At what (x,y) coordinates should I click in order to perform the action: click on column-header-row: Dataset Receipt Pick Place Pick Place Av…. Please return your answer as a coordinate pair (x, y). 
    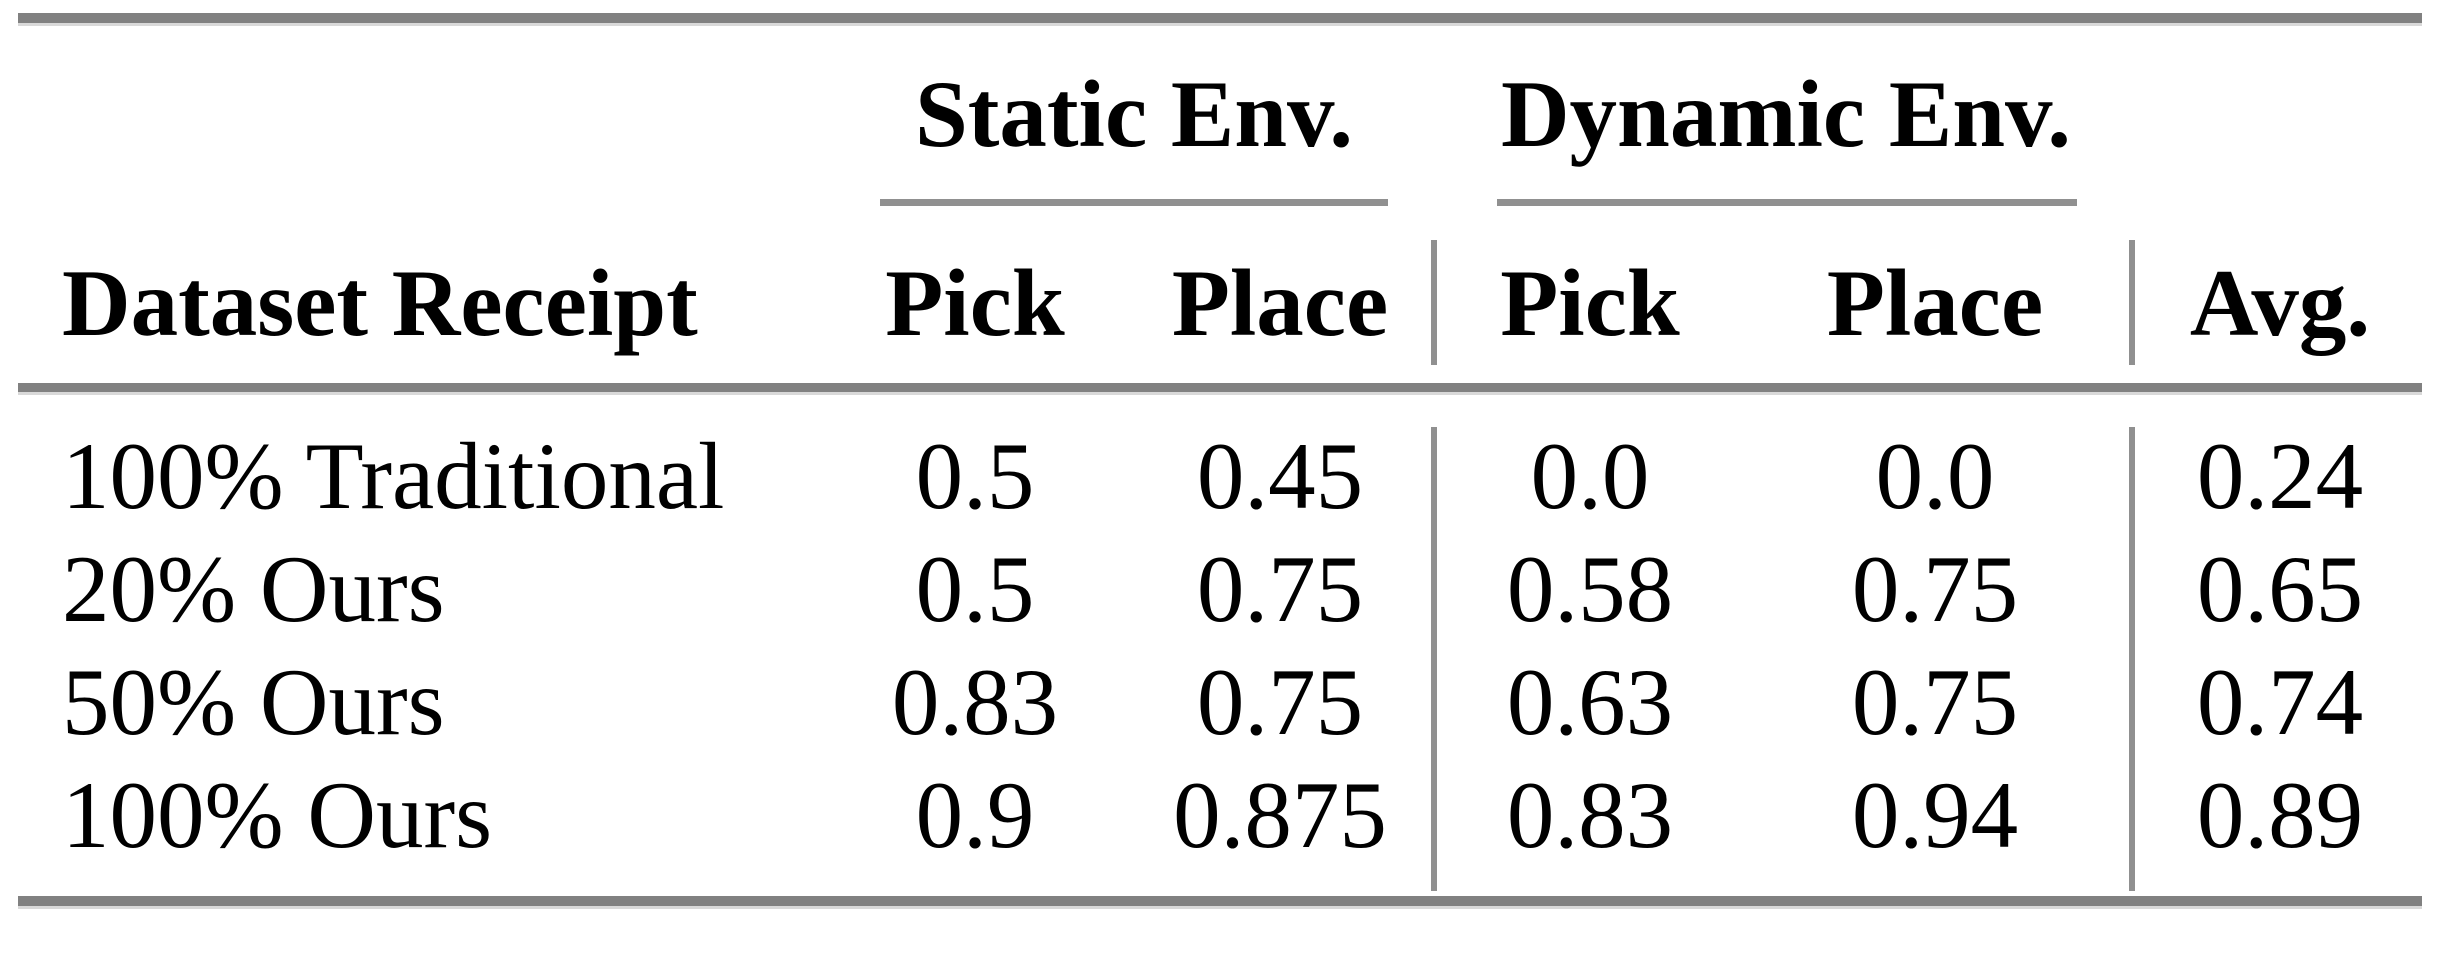
    Looking at the image, I should click on (1220, 303).